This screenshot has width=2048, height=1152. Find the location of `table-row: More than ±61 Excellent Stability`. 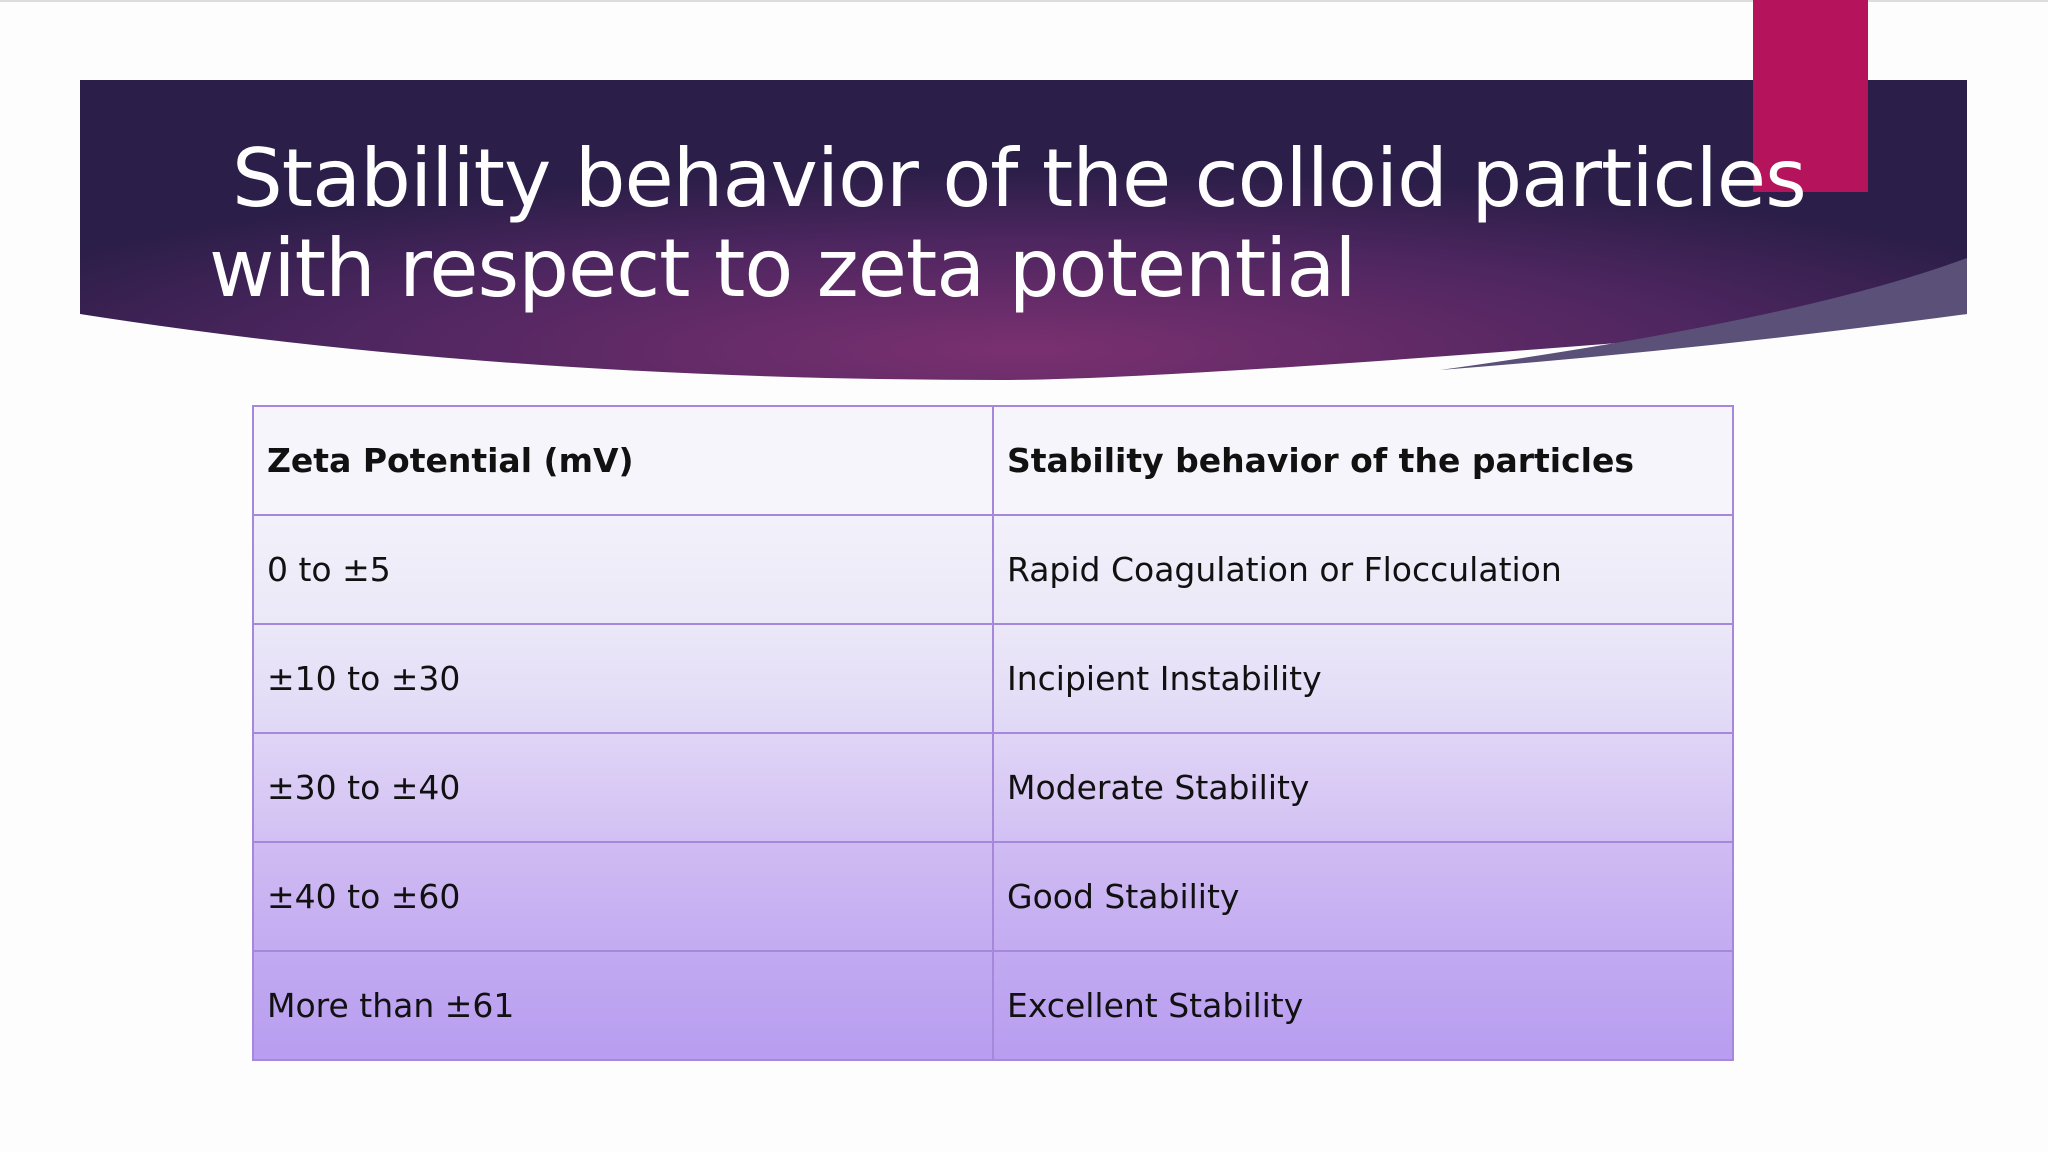

table-row: More than ±61 Excellent Stability is located at coordinates (993, 1005).